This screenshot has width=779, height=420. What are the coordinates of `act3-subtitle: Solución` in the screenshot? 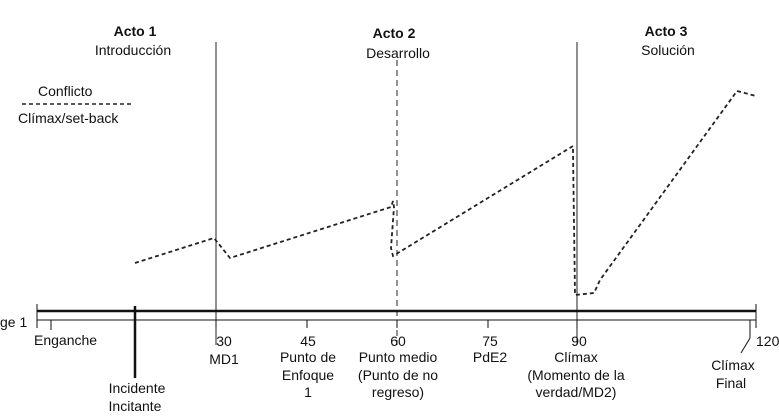 It's located at (668, 50).